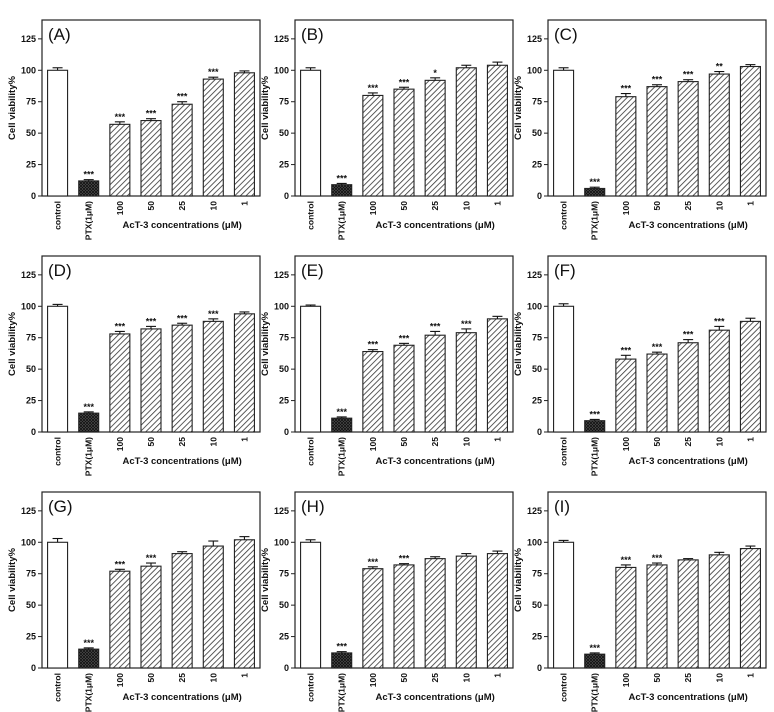 The image size is (774, 712). What do you see at coordinates (537, 165) in the screenshot?
I see `y-tick-label: 25` at bounding box center [537, 165].